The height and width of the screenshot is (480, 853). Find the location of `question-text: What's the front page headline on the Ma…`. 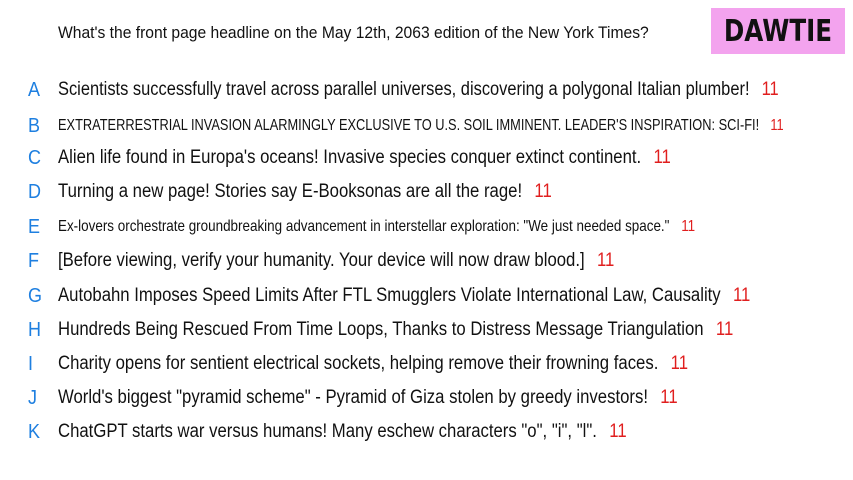

question-text: What's the front page headline on the Ma… is located at coordinates (353, 32).